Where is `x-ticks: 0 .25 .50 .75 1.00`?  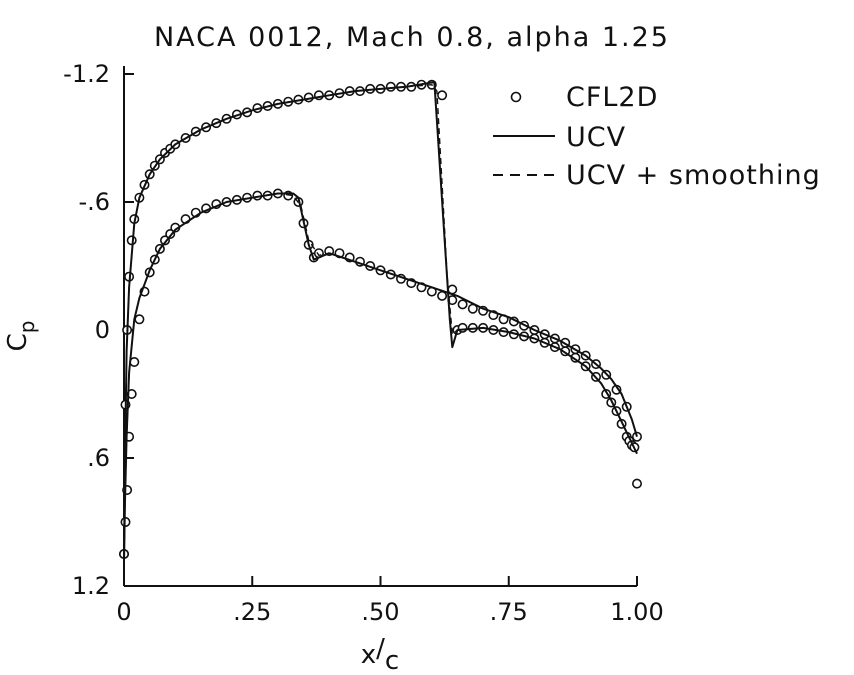
x-ticks: 0 .25 .50 .75 1.00 is located at coordinates (390, 601).